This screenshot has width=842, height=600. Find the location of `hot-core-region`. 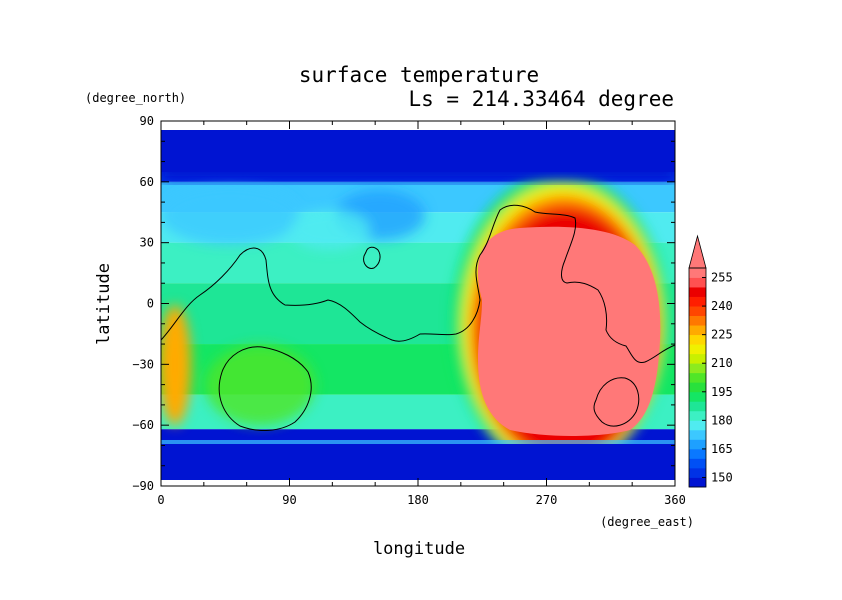

hot-core-region is located at coordinates (569, 331).